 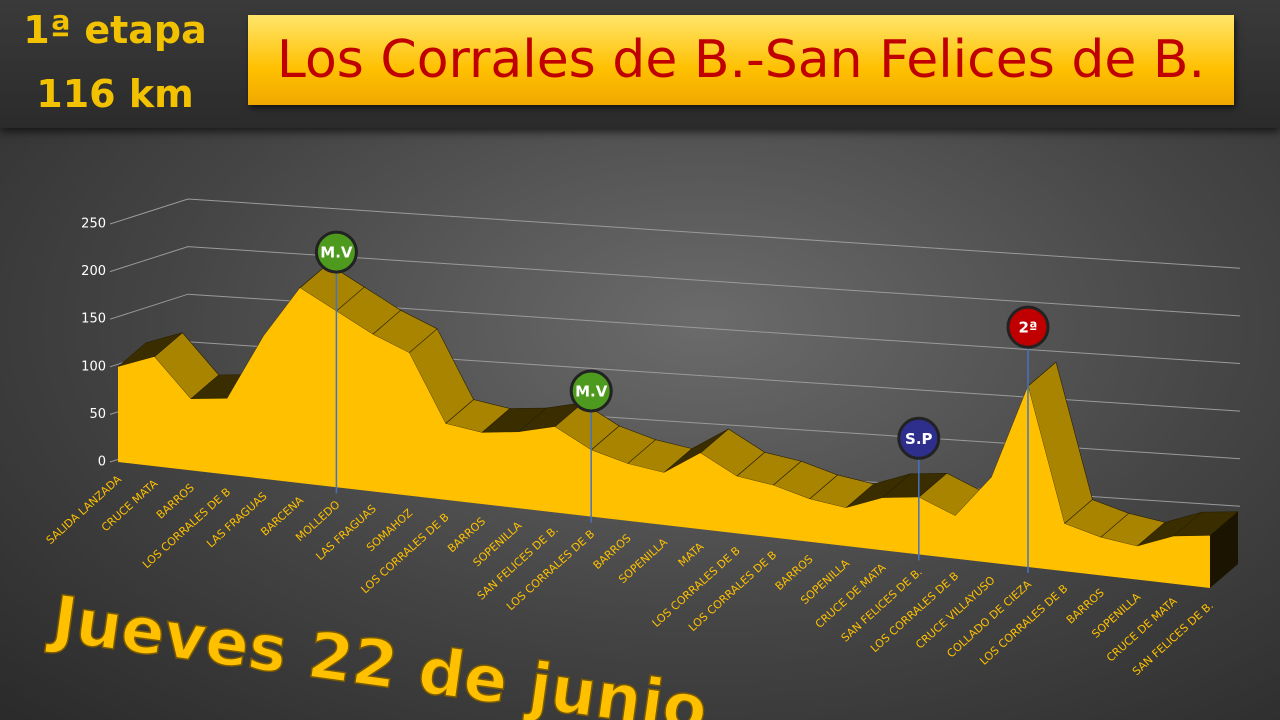 What do you see at coordinates (93, 271) in the screenshot?
I see `y-tick-label: 200` at bounding box center [93, 271].